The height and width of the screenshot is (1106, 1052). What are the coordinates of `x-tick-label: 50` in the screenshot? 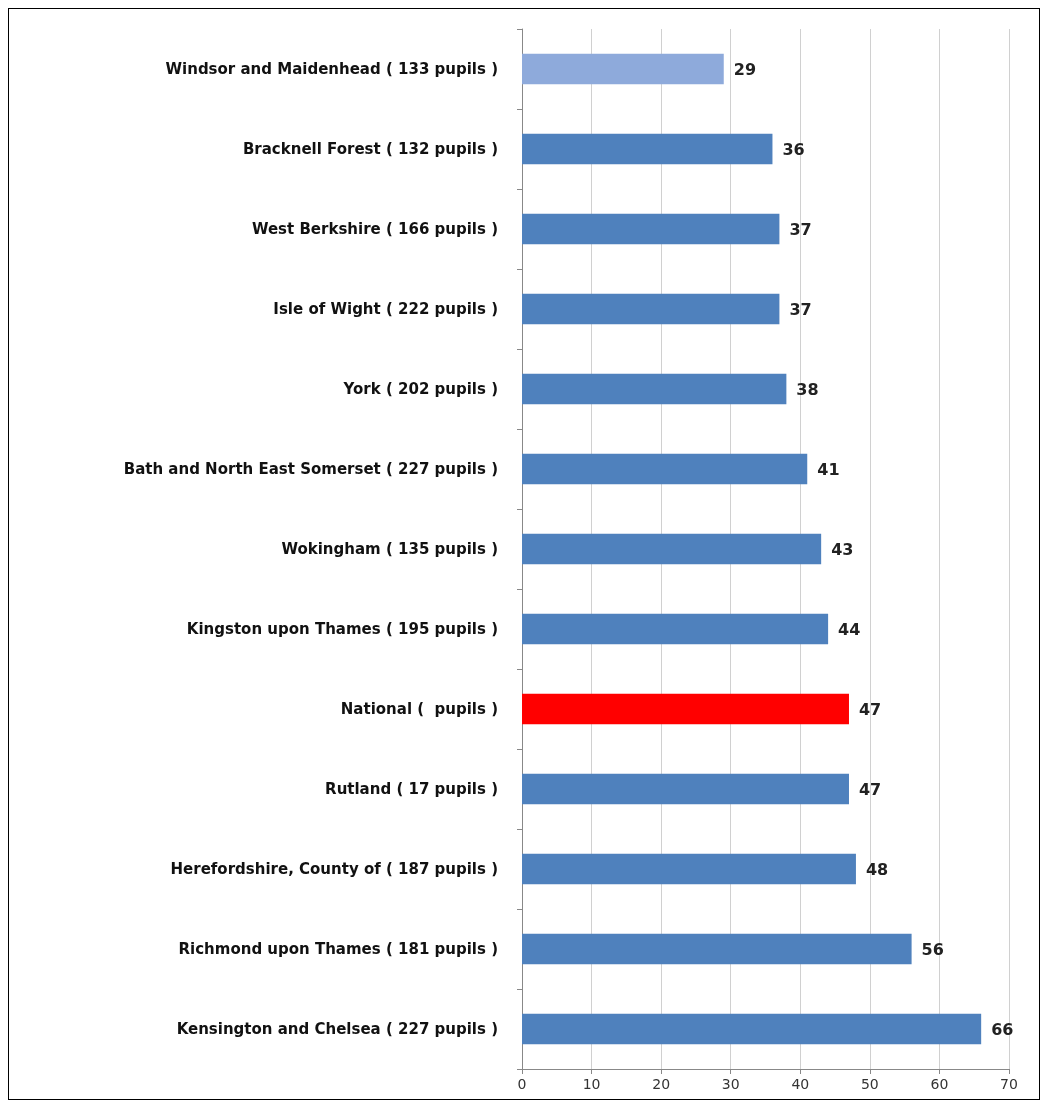 It's located at (869, 1084).